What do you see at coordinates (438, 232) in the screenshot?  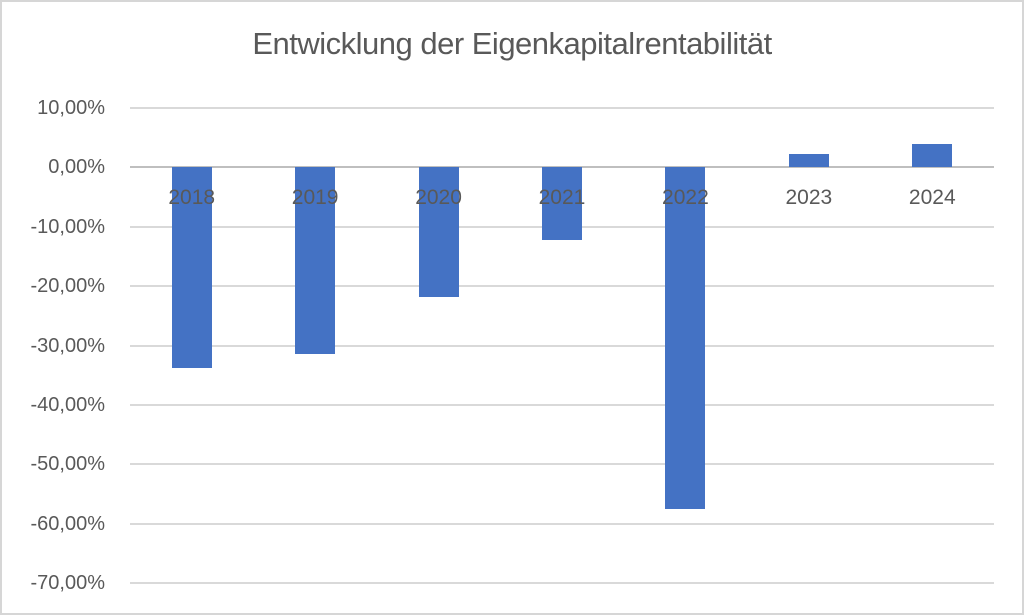 I see `bar-2020` at bounding box center [438, 232].